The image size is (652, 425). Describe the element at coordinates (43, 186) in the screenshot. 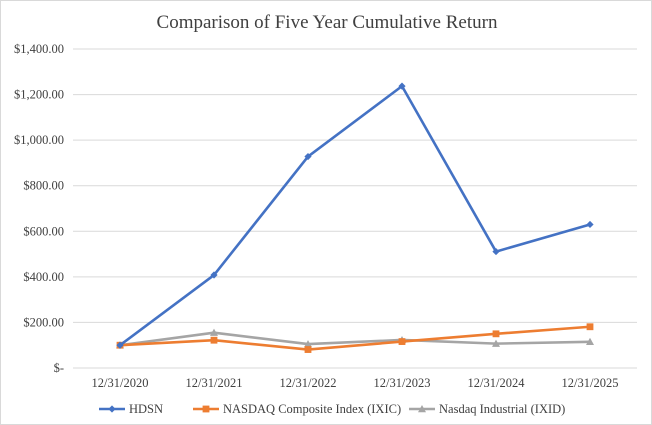

I see `y-tick-label: $800.00` at that location.